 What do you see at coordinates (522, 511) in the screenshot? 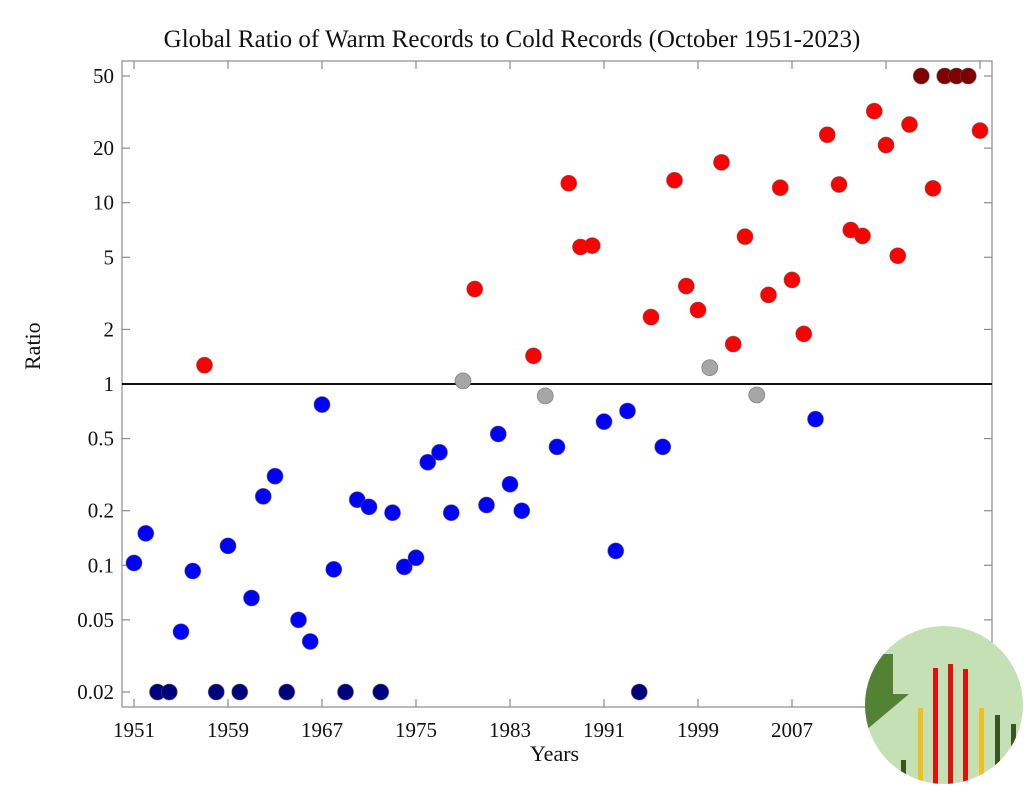
I see `data-point-1984` at bounding box center [522, 511].